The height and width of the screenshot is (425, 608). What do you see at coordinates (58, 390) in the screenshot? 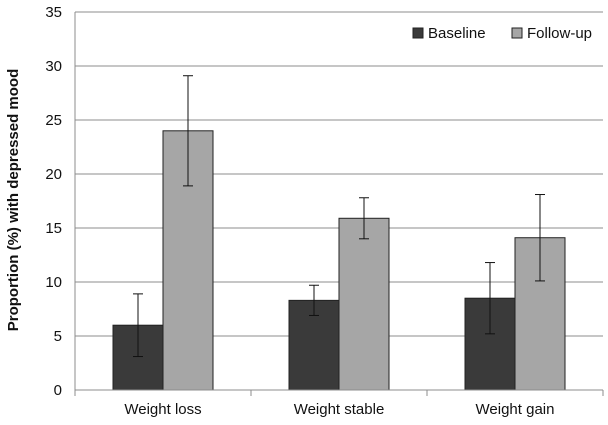
I see `y-tick-label: 0` at bounding box center [58, 390].